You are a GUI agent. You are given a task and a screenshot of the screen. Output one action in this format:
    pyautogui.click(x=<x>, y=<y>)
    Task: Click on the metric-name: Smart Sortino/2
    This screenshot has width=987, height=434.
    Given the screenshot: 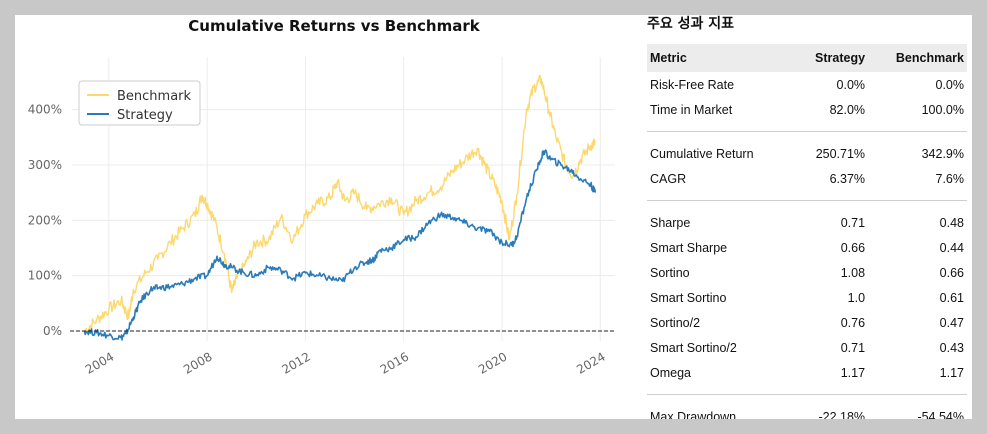 What is the action you would take?
    pyautogui.click(x=693, y=347)
    